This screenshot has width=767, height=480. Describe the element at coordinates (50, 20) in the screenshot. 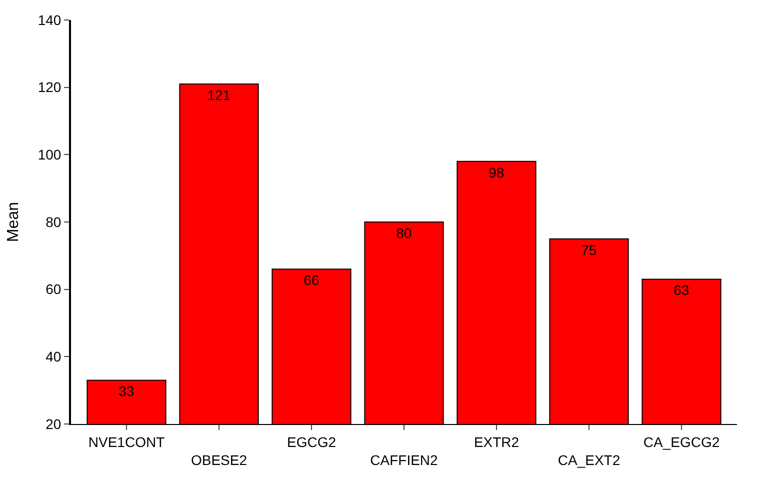

I see `y-tick-label: 140` at that location.